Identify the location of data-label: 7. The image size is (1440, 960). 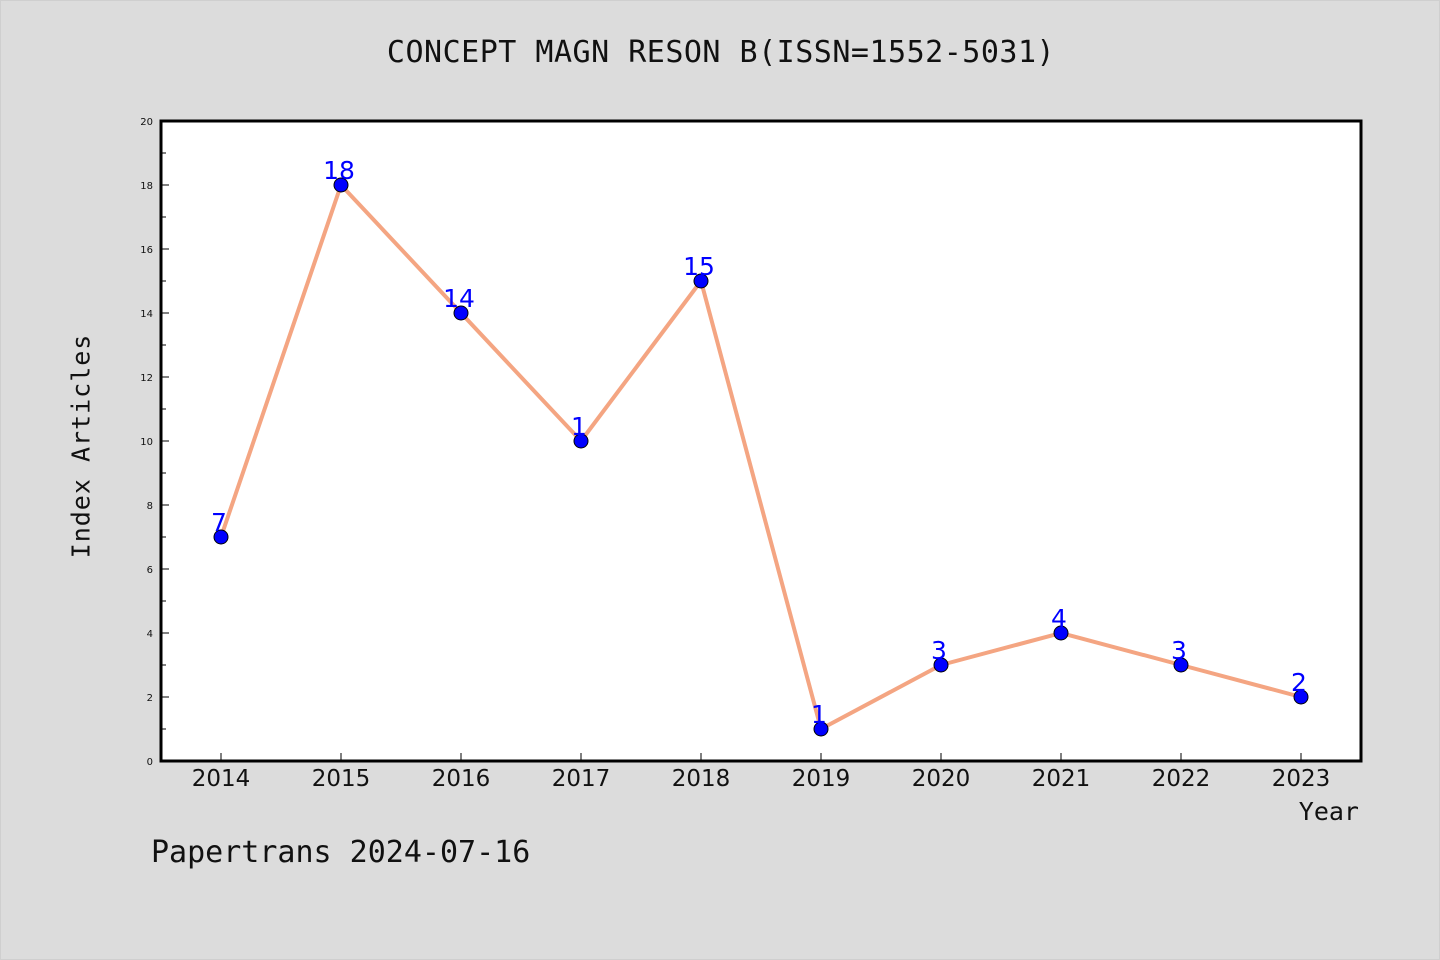
(219, 522).